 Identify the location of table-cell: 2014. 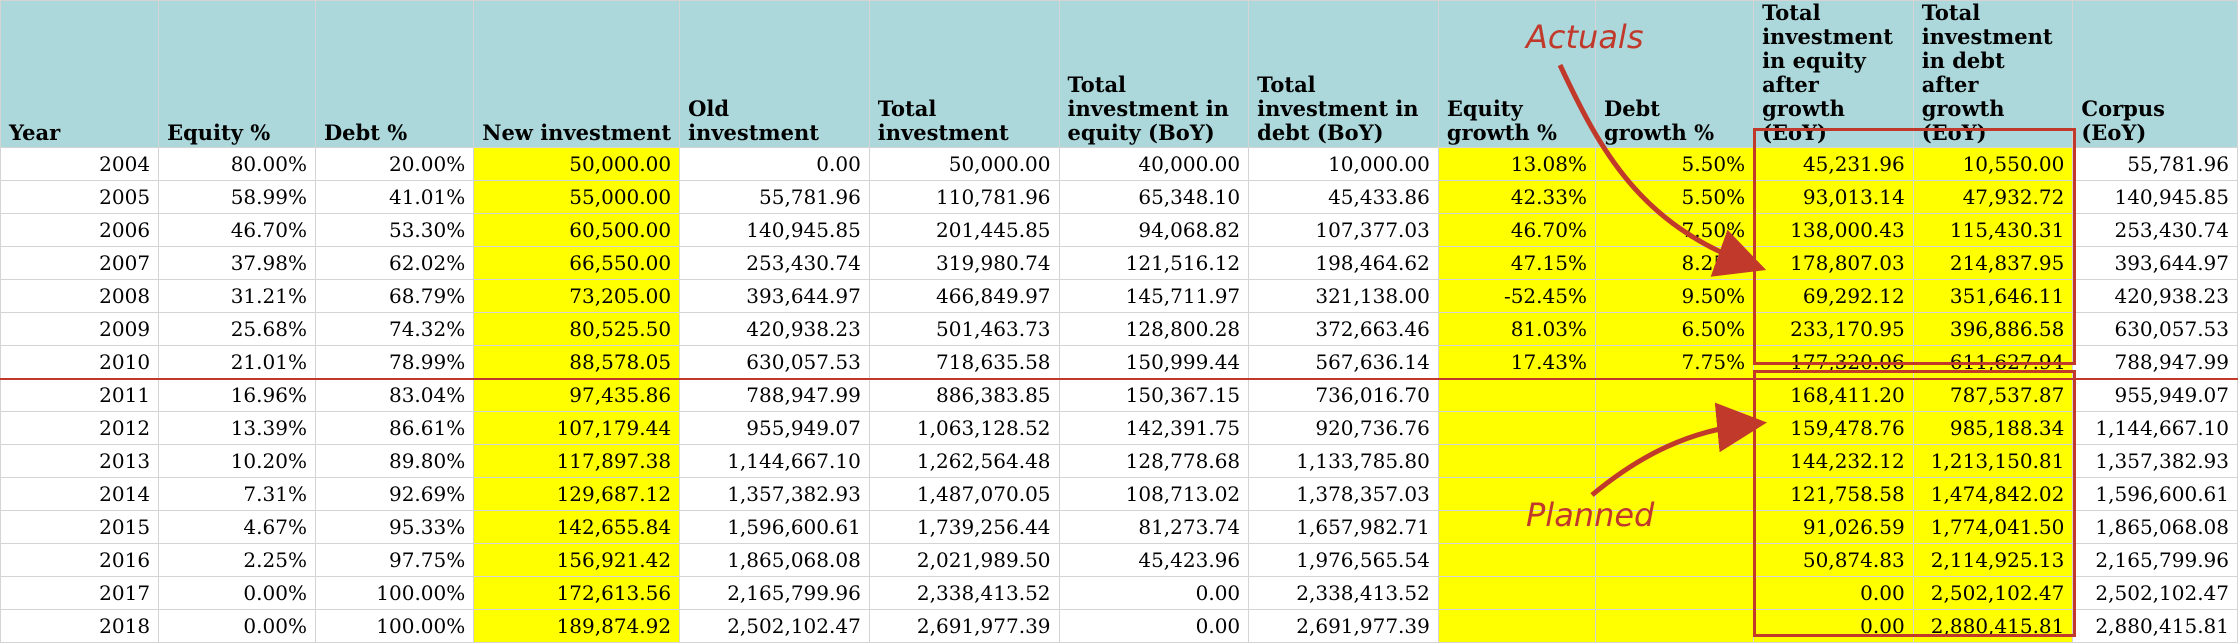
(80, 494).